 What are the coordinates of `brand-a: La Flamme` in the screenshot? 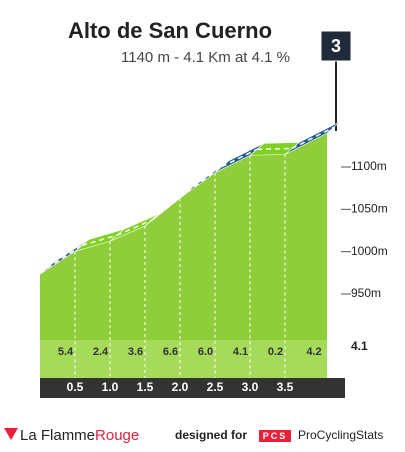 It's located at (57, 435).